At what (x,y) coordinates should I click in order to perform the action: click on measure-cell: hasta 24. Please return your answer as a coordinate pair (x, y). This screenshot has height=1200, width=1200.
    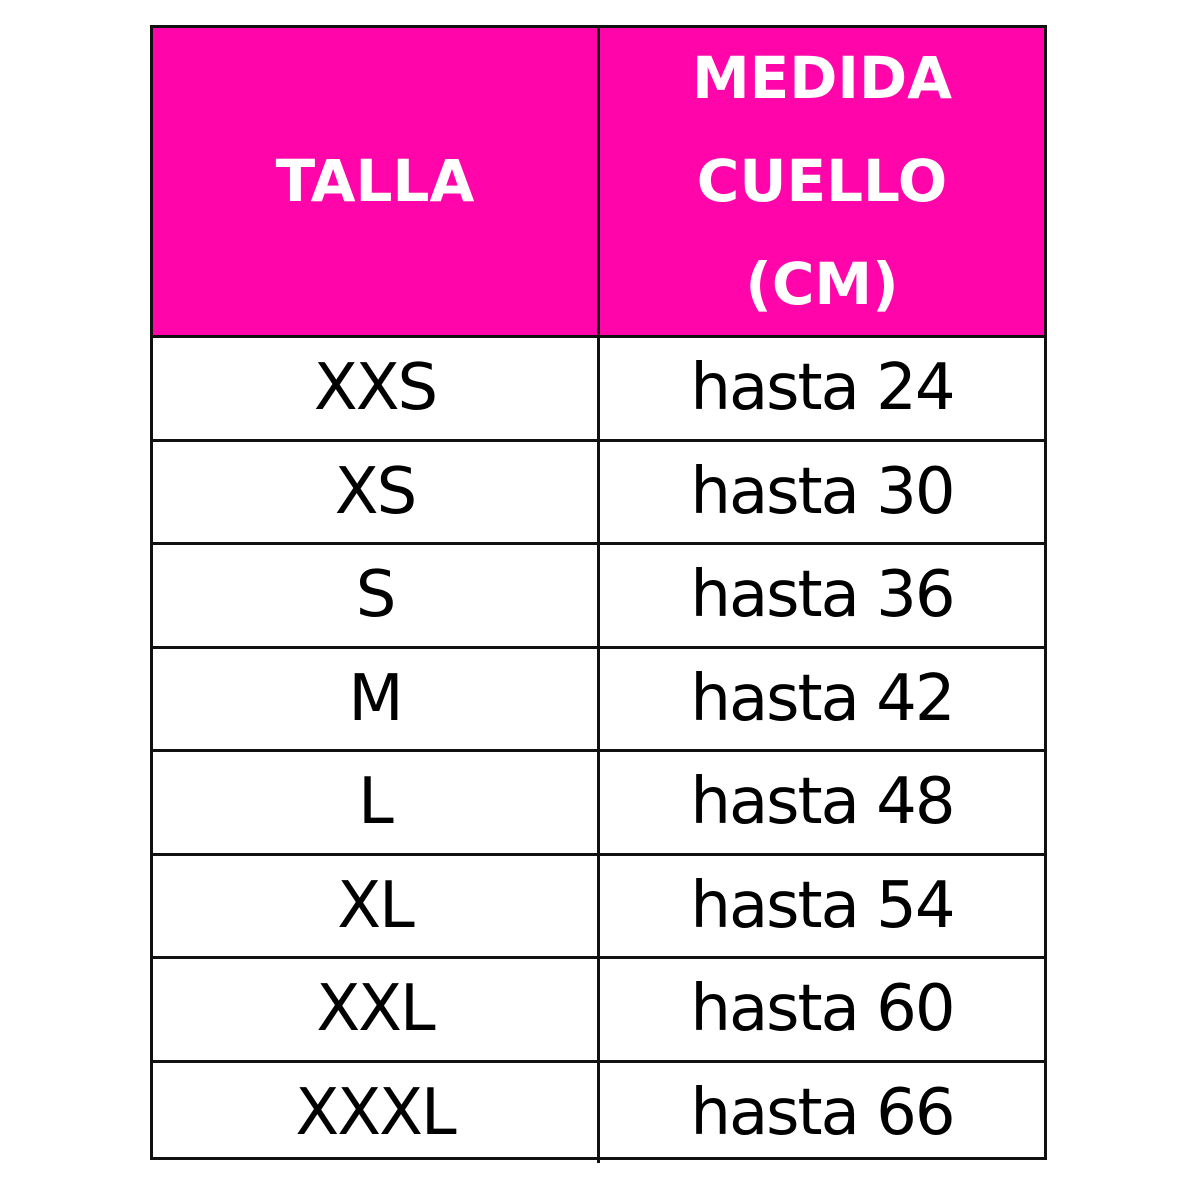
    Looking at the image, I should click on (822, 388).